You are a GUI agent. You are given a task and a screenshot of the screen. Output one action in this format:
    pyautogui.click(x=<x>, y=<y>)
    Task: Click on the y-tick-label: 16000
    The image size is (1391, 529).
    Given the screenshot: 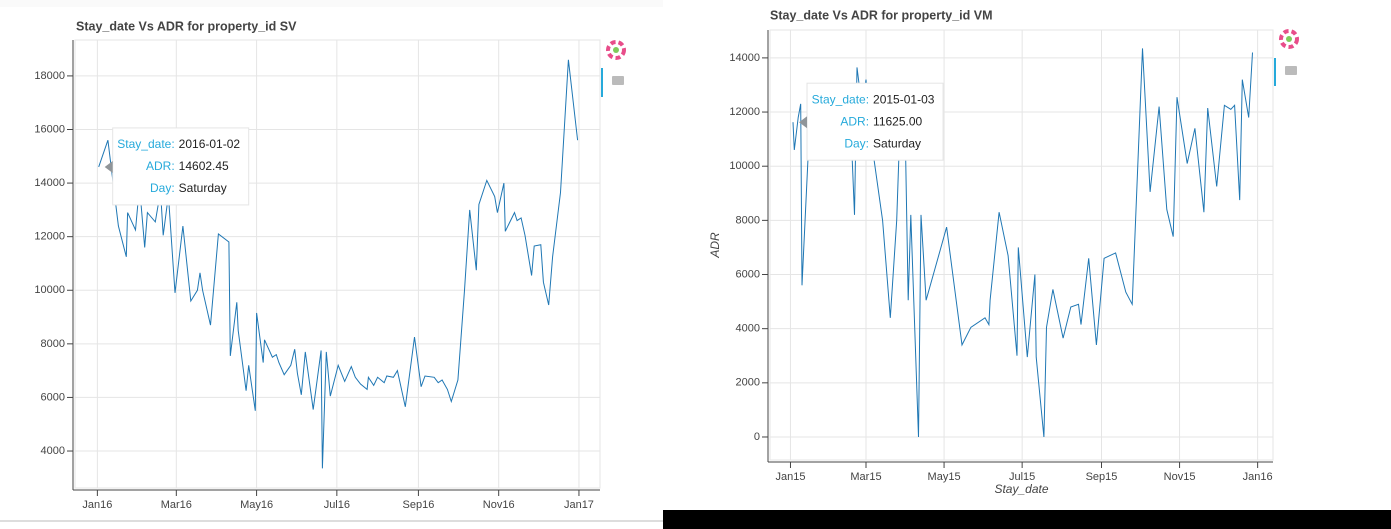 What is the action you would take?
    pyautogui.click(x=49, y=129)
    